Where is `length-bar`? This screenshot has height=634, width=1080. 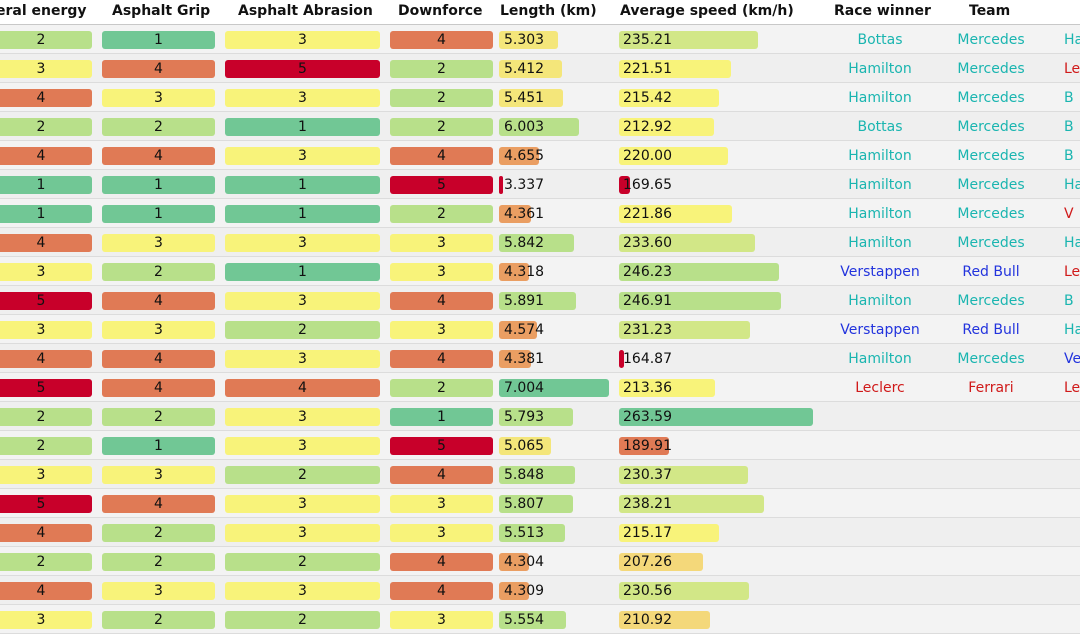
length-bar is located at coordinates (514, 272).